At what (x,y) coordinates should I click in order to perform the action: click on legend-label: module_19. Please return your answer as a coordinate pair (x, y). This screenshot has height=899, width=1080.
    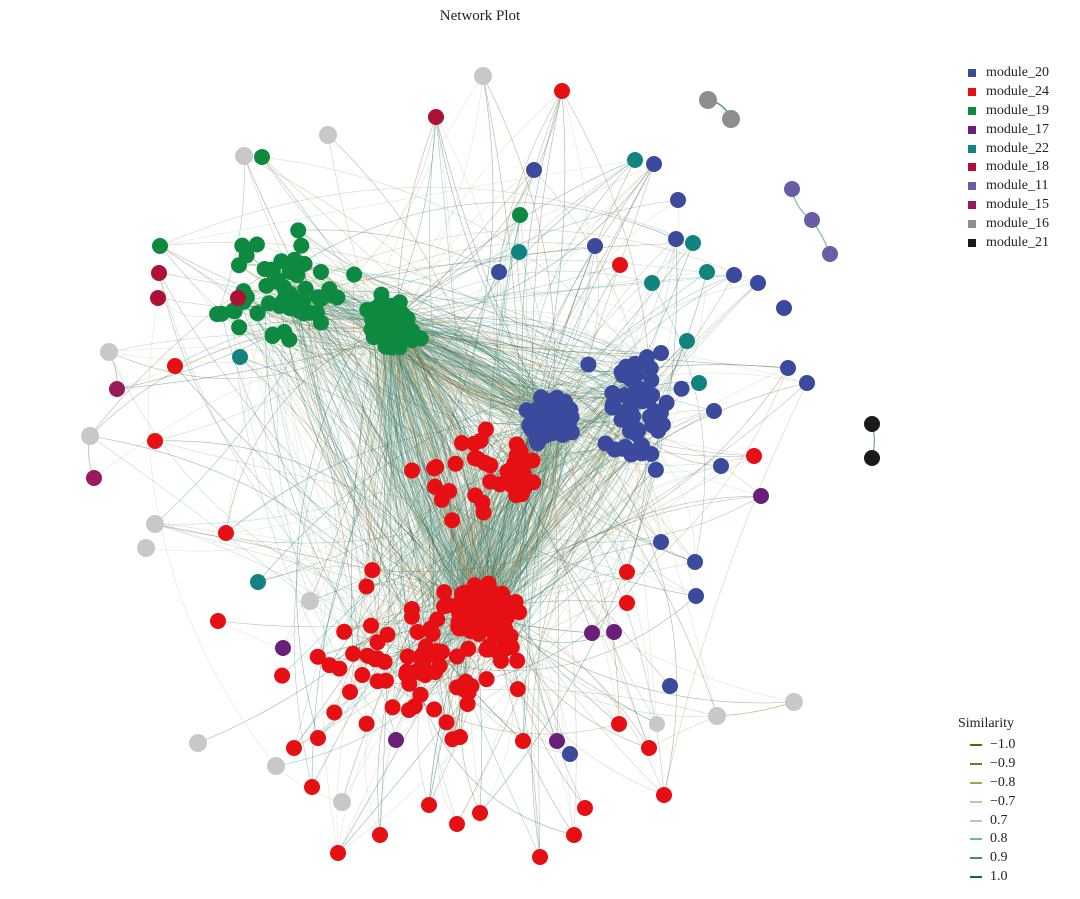
    Looking at the image, I should click on (1017, 110).